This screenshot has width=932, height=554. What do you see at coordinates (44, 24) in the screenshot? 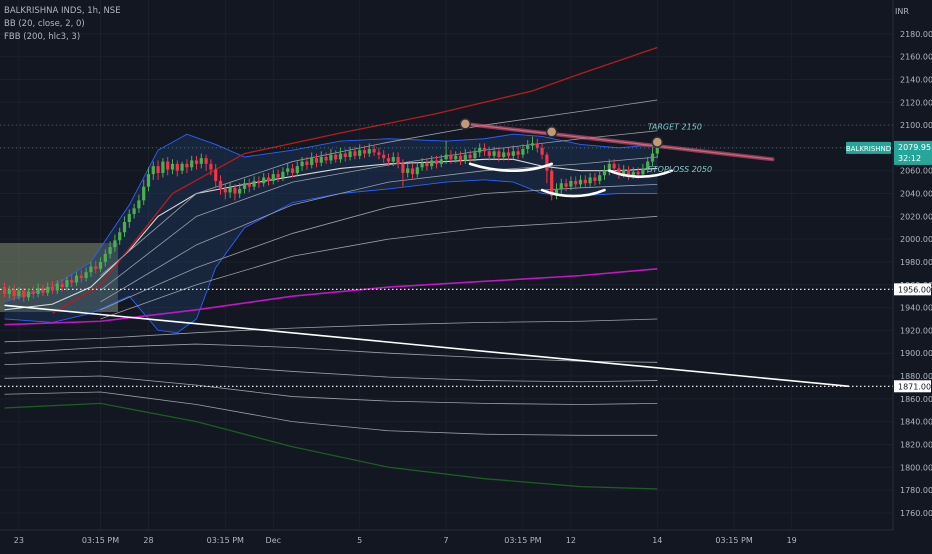
I see `indicator-bb-label: BB (20, close, 2, 0)` at bounding box center [44, 24].